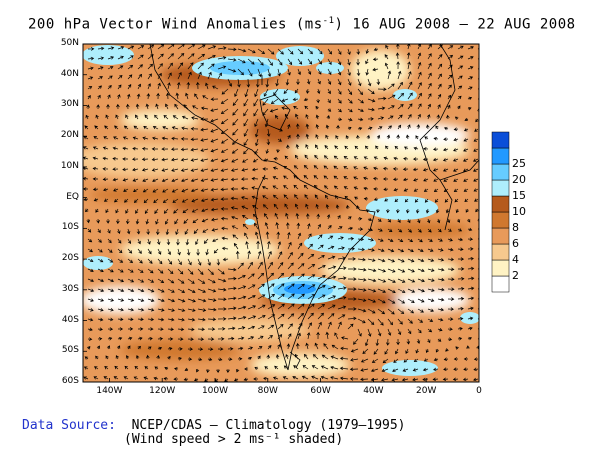 Image resolution: width=600 pixels, height=470 pixels. What do you see at coordinates (72, 196) in the screenshot?
I see `lat-label: EQ` at bounding box center [72, 196].